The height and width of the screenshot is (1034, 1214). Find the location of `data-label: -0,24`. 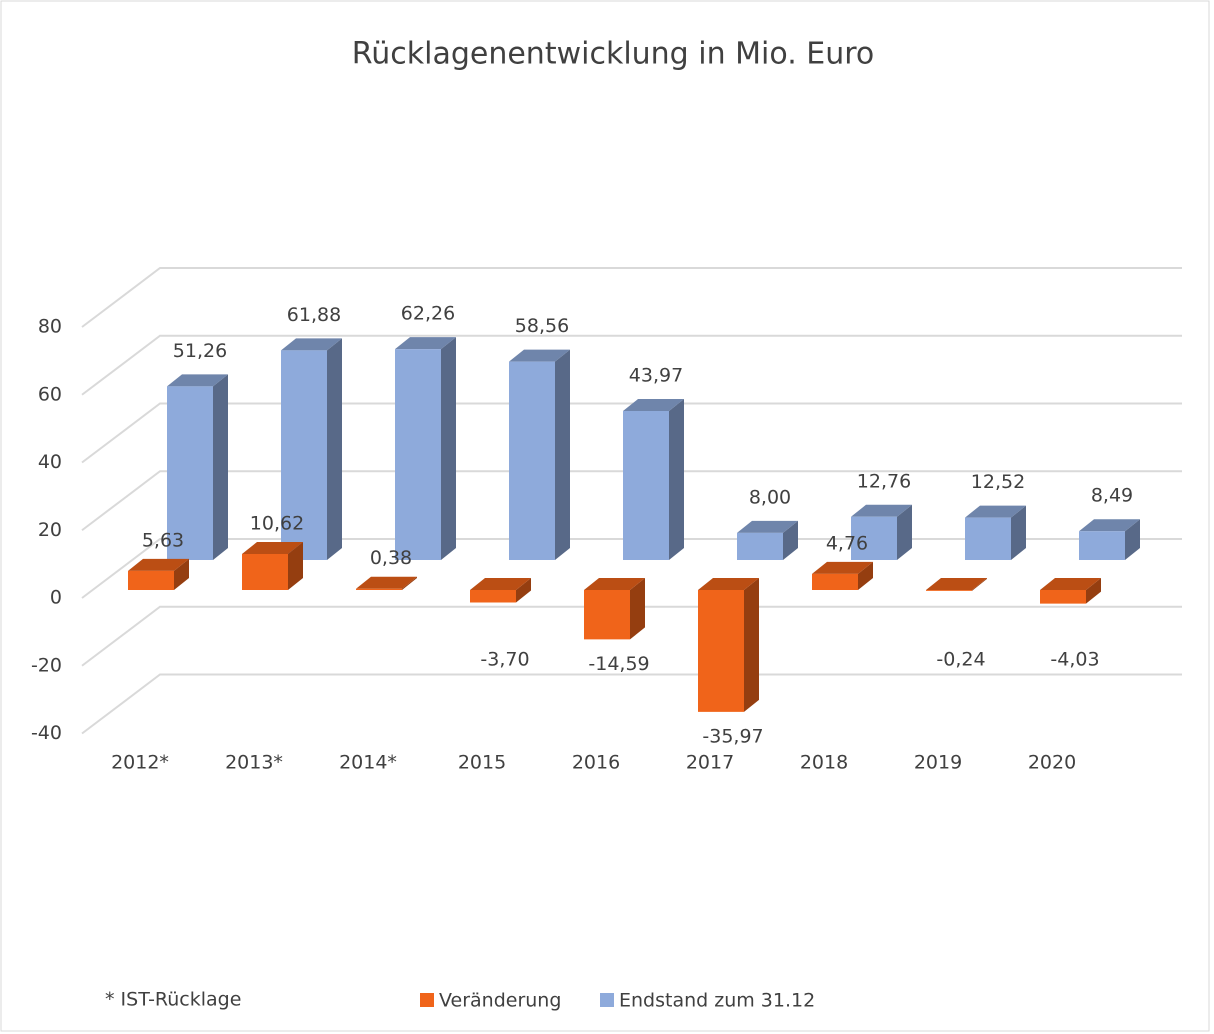

data-label: -0,24 is located at coordinates (960, 660).